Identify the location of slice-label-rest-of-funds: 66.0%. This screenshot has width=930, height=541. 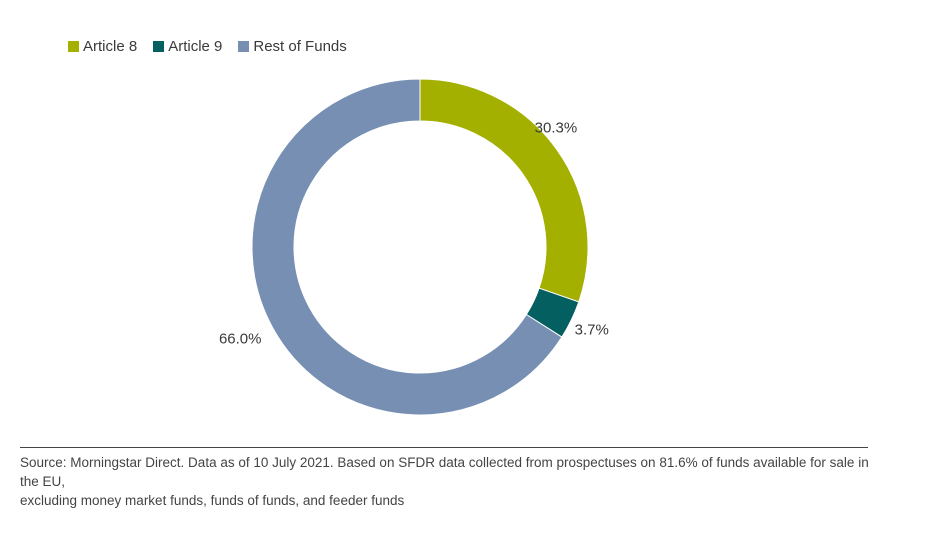
(240, 339).